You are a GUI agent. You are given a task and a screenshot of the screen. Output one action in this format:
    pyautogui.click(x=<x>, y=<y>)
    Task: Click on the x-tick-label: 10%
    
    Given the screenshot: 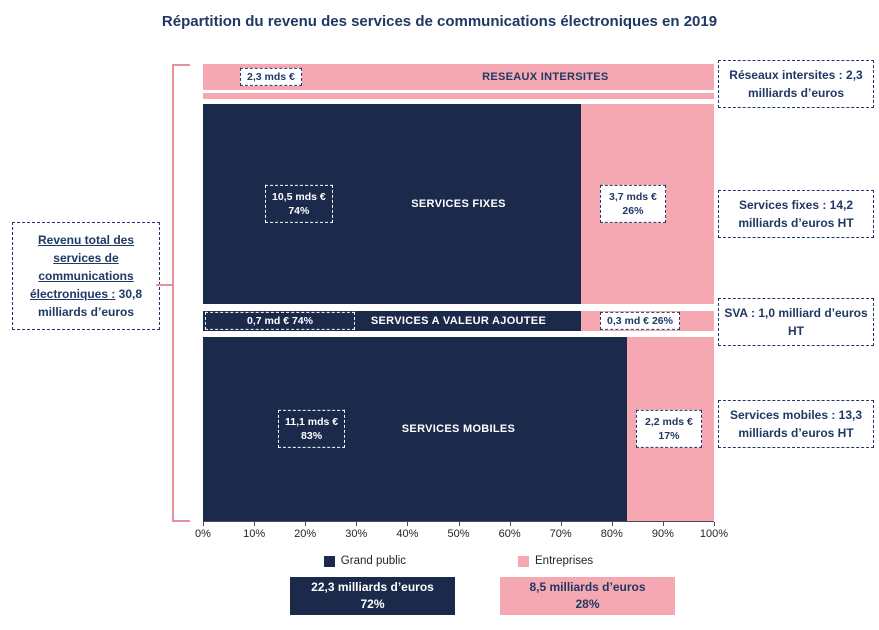 What is the action you would take?
    pyautogui.click(x=254, y=534)
    